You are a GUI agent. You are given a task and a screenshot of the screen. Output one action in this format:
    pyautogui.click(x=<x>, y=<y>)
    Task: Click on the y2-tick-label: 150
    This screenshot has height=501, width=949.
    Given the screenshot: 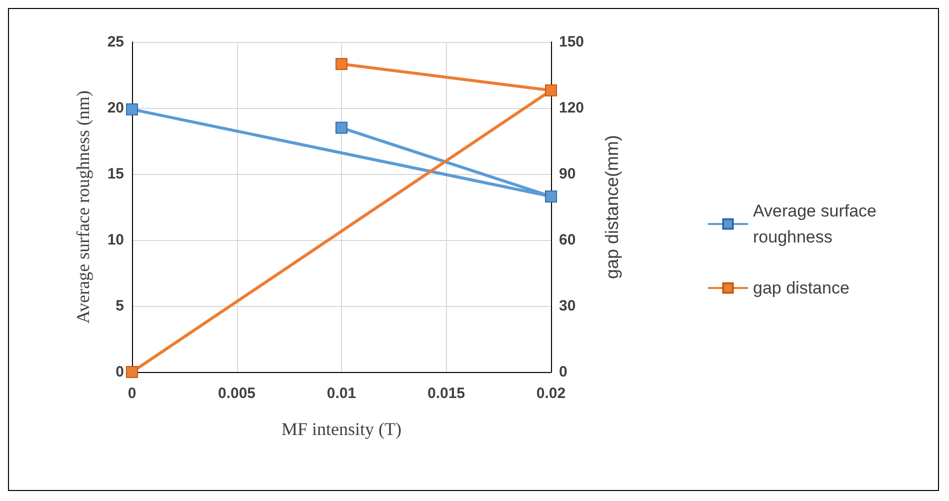 What is the action you would take?
    pyautogui.click(x=571, y=42)
    